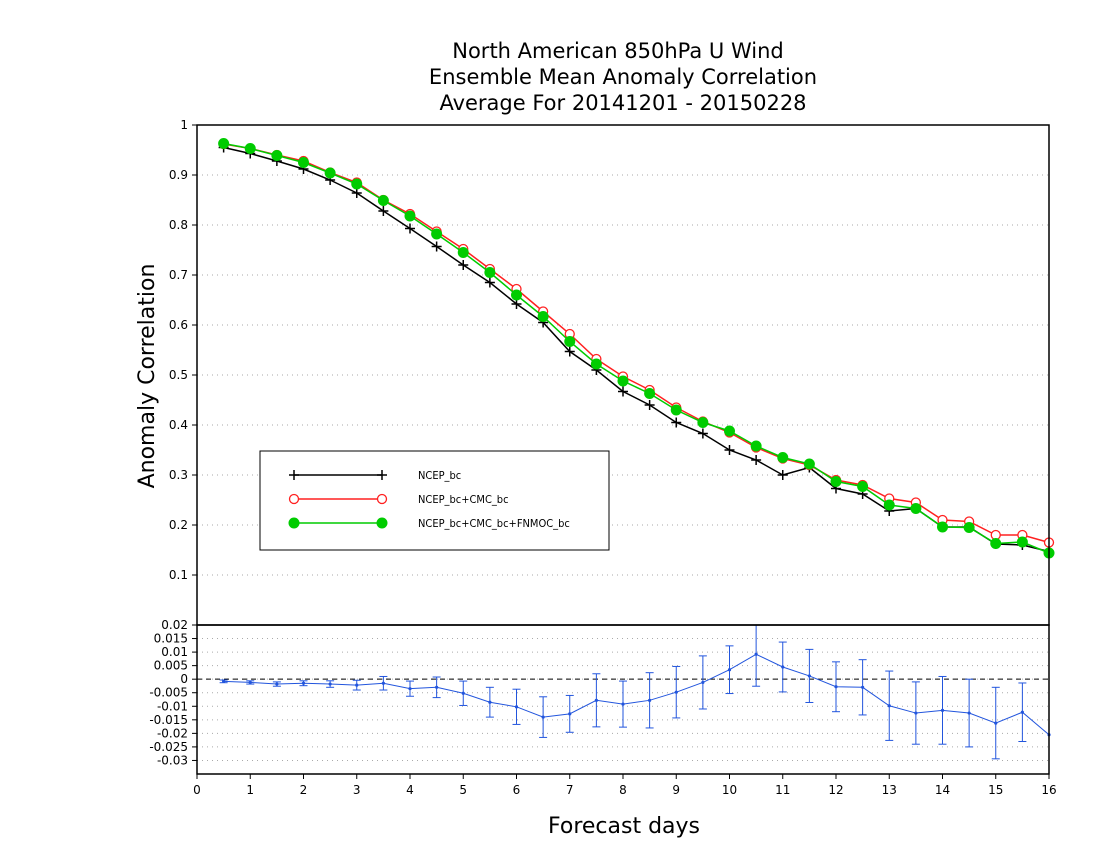  What do you see at coordinates (995, 790) in the screenshot?
I see `x-tick-label: 15` at bounding box center [995, 790].